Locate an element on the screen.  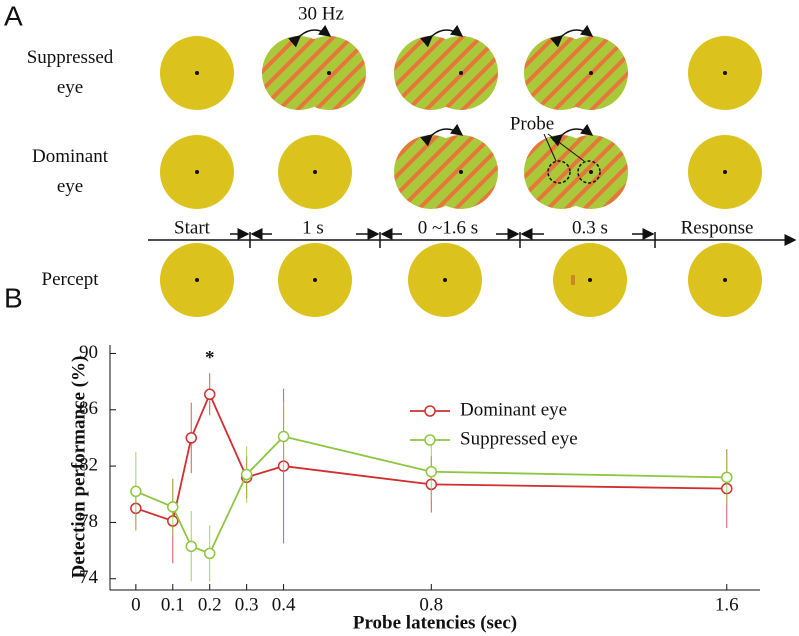
y-tick-label: 78 is located at coordinates (88, 521).